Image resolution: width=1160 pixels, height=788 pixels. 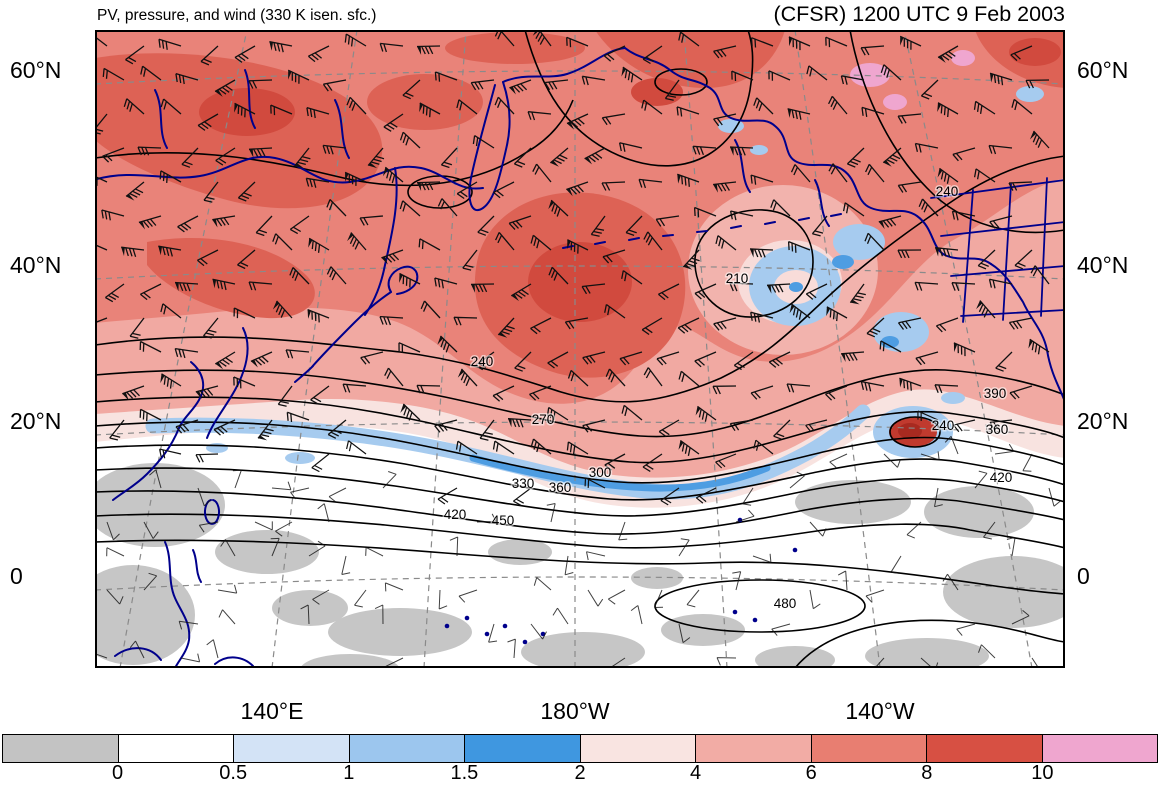 What do you see at coordinates (1083, 576) in the screenshot?
I see `lat-tick-label-right: 0` at bounding box center [1083, 576].